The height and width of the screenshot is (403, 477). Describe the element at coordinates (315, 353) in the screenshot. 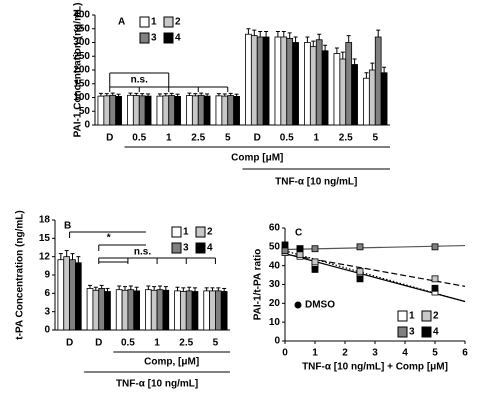

I see `x-tick-label: 1` at that location.